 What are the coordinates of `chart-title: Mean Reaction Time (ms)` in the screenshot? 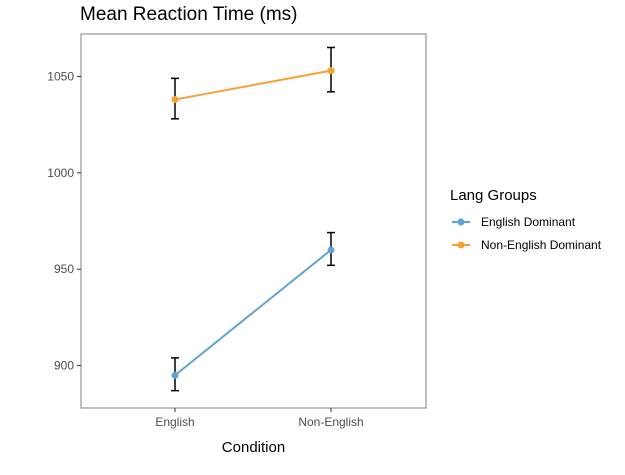 It's located at (189, 14).